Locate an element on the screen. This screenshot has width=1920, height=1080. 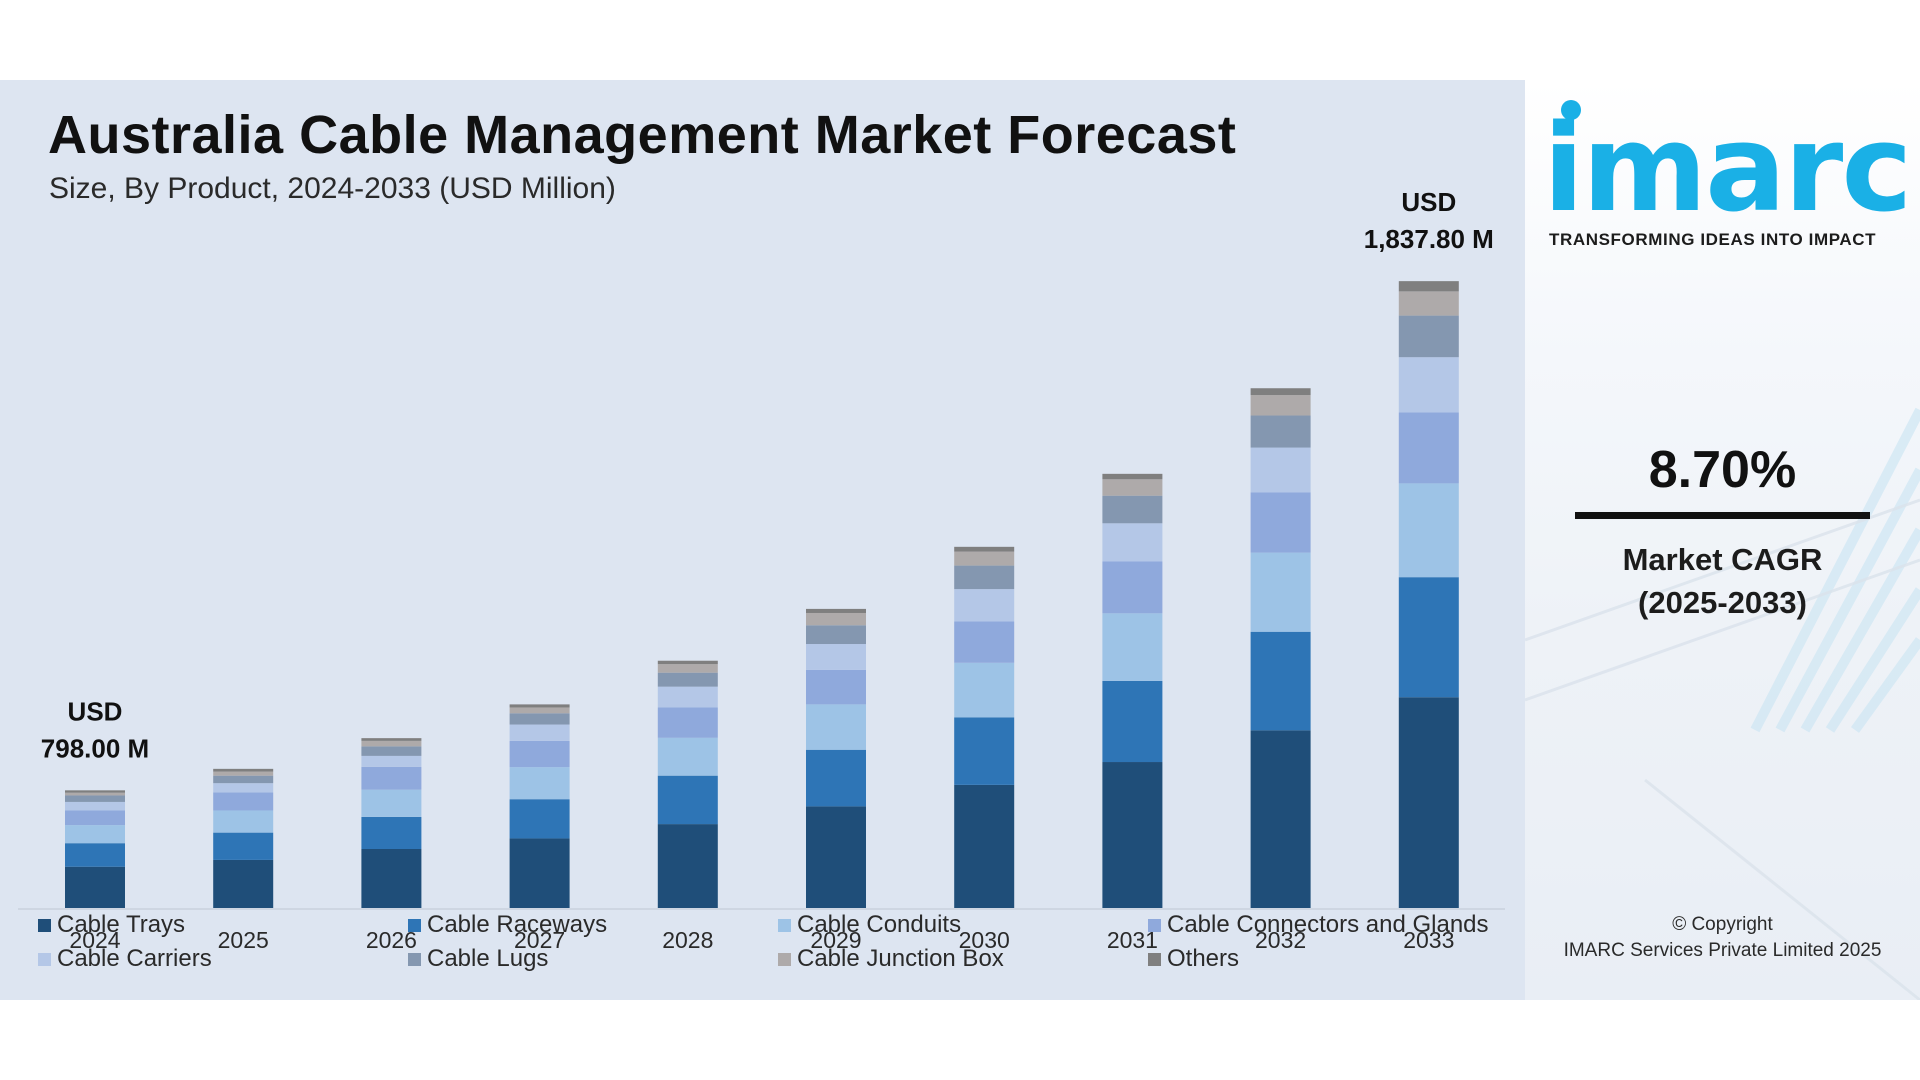
bar-segment-2024-others is located at coordinates (95, 791).